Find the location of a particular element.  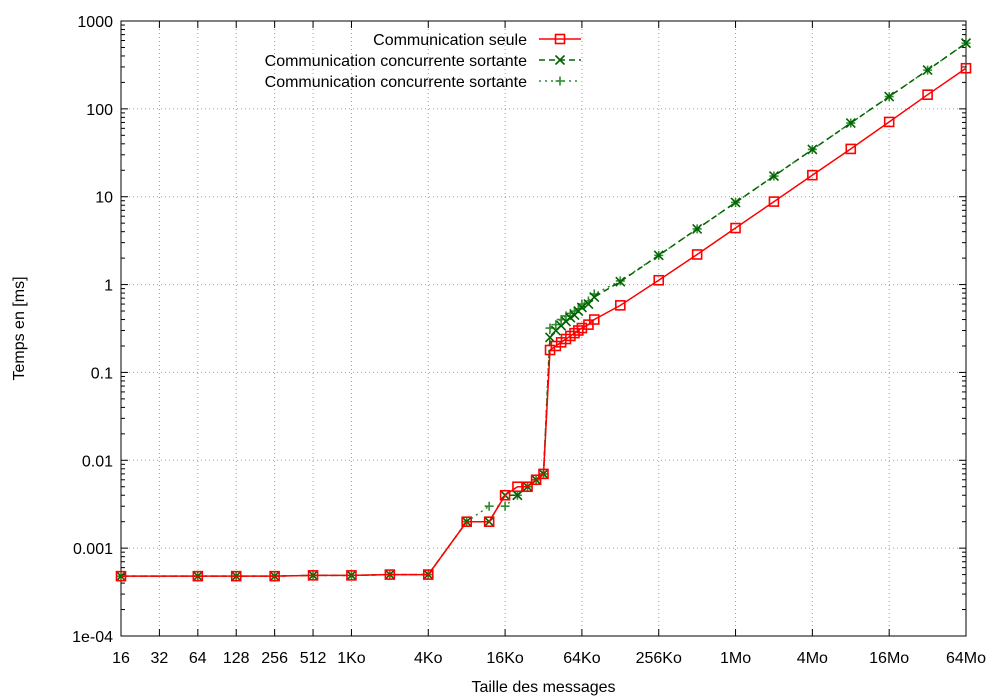

y-tick-label: 0.1 is located at coordinates (102, 373).